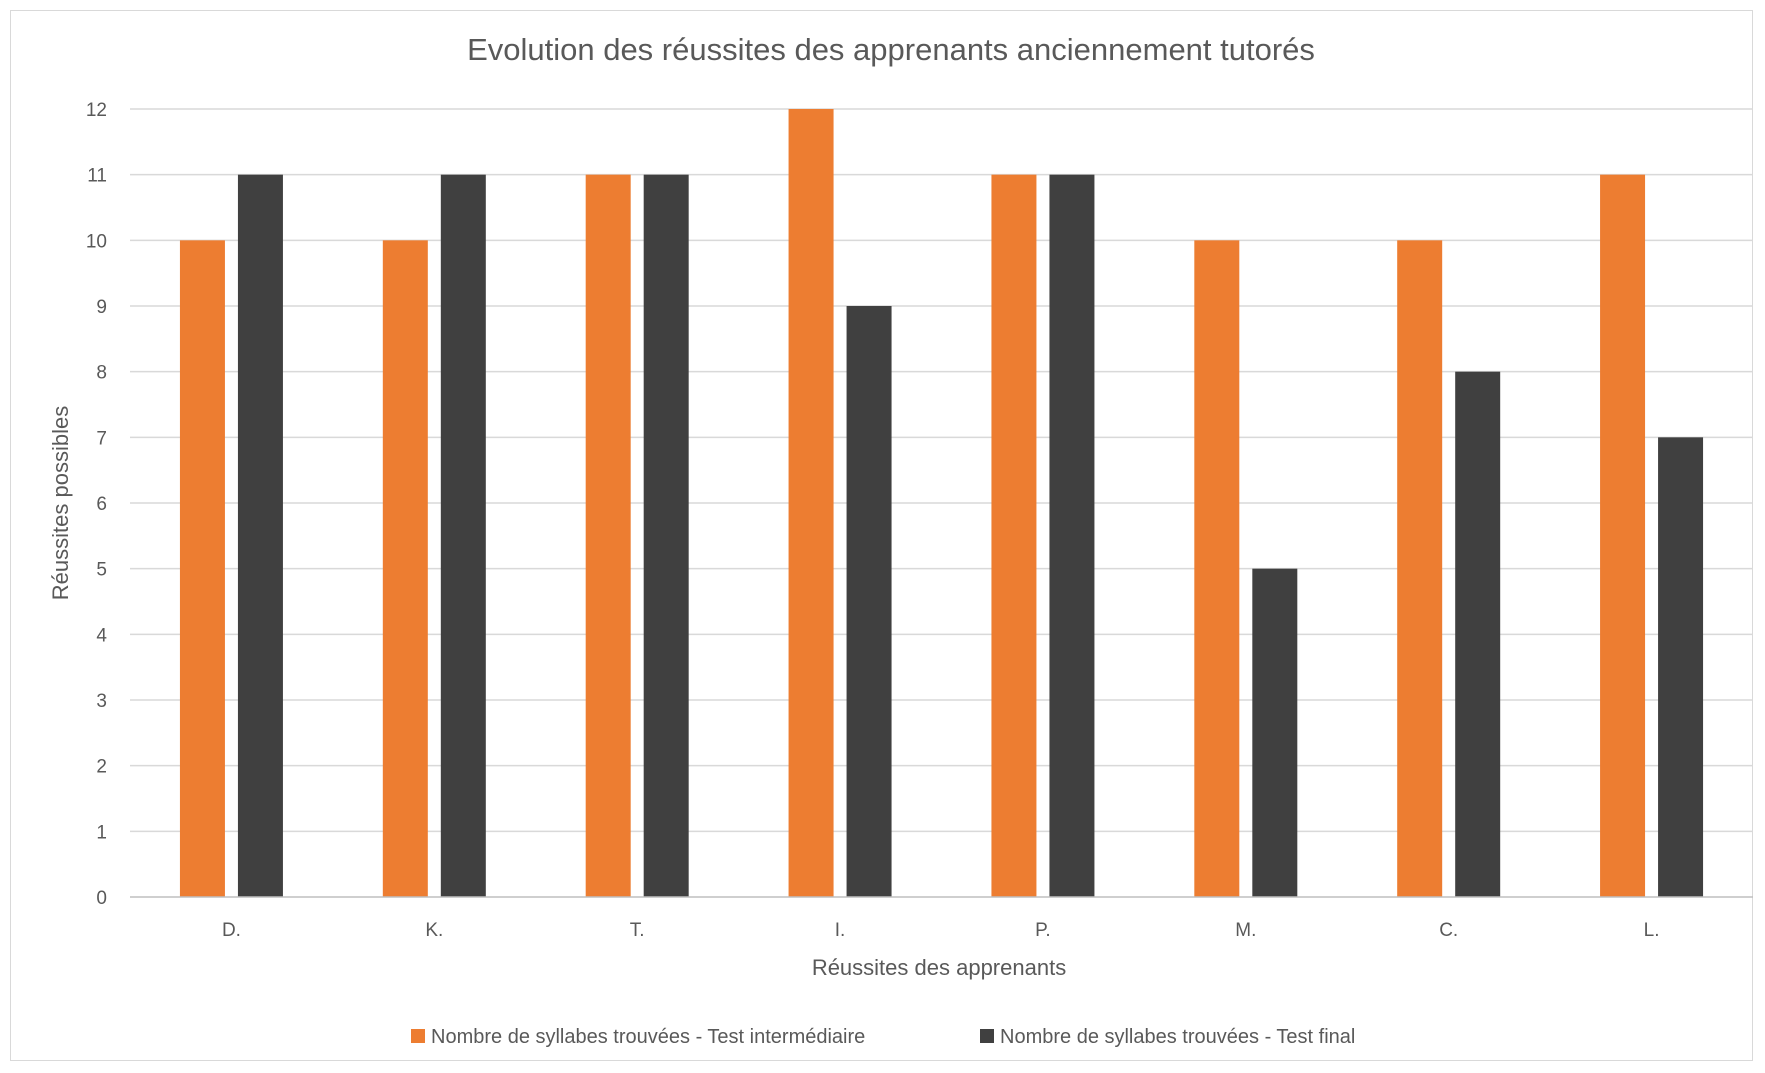 The image size is (1765, 1073). Describe the element at coordinates (101, 635) in the screenshot. I see `y-tick-label: 4` at that location.